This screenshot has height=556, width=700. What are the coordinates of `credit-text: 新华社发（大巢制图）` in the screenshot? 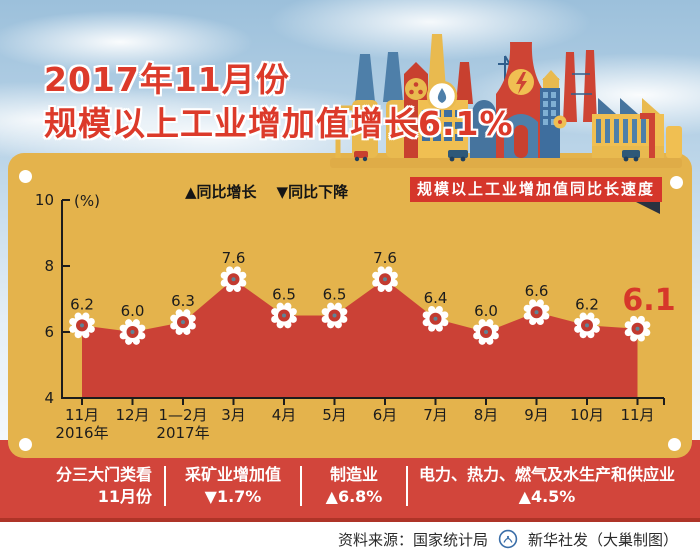 It's located at (602, 539).